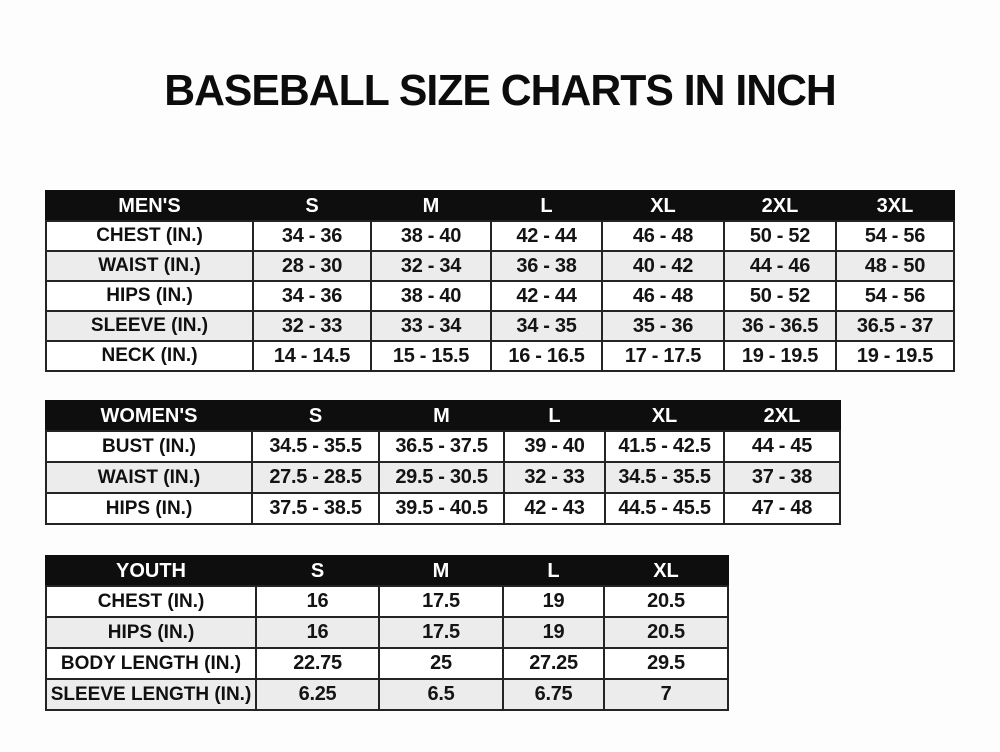  Describe the element at coordinates (546, 356) in the screenshot. I see `size-cell: 16 - 16.5` at that location.